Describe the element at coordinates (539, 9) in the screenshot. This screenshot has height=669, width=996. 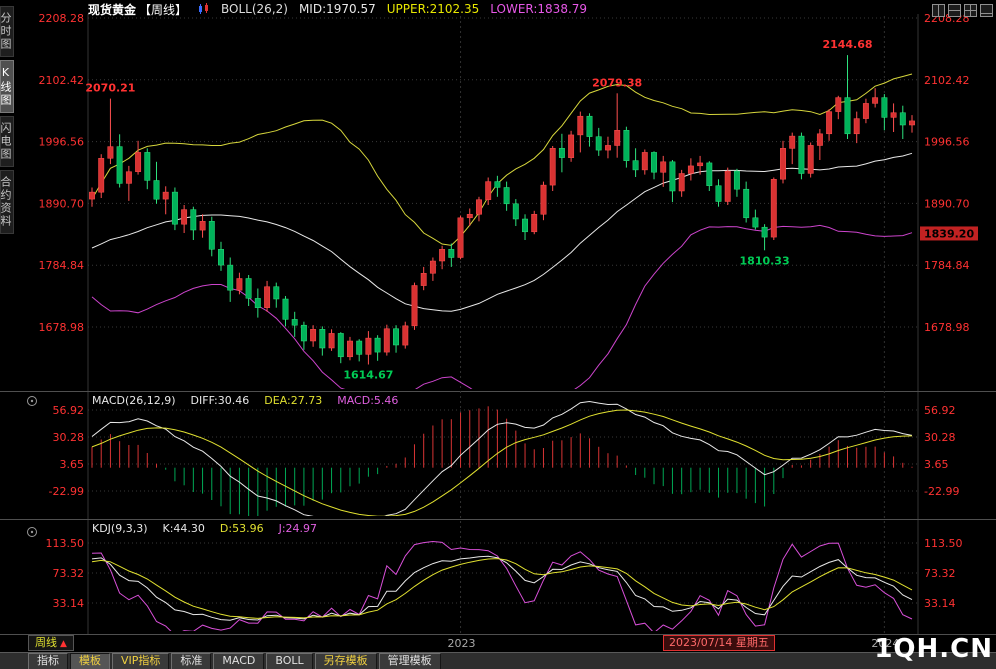
I see `boll-lower-value: LOWER:1838.79` at that location.